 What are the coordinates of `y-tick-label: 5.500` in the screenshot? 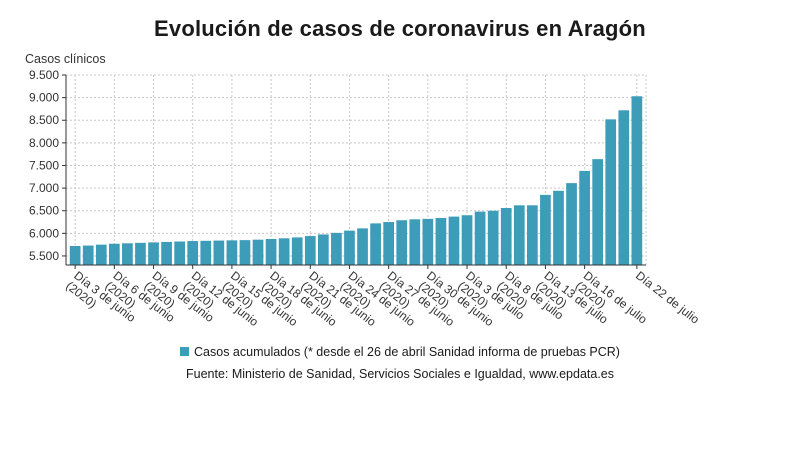 It's located at (44, 256).